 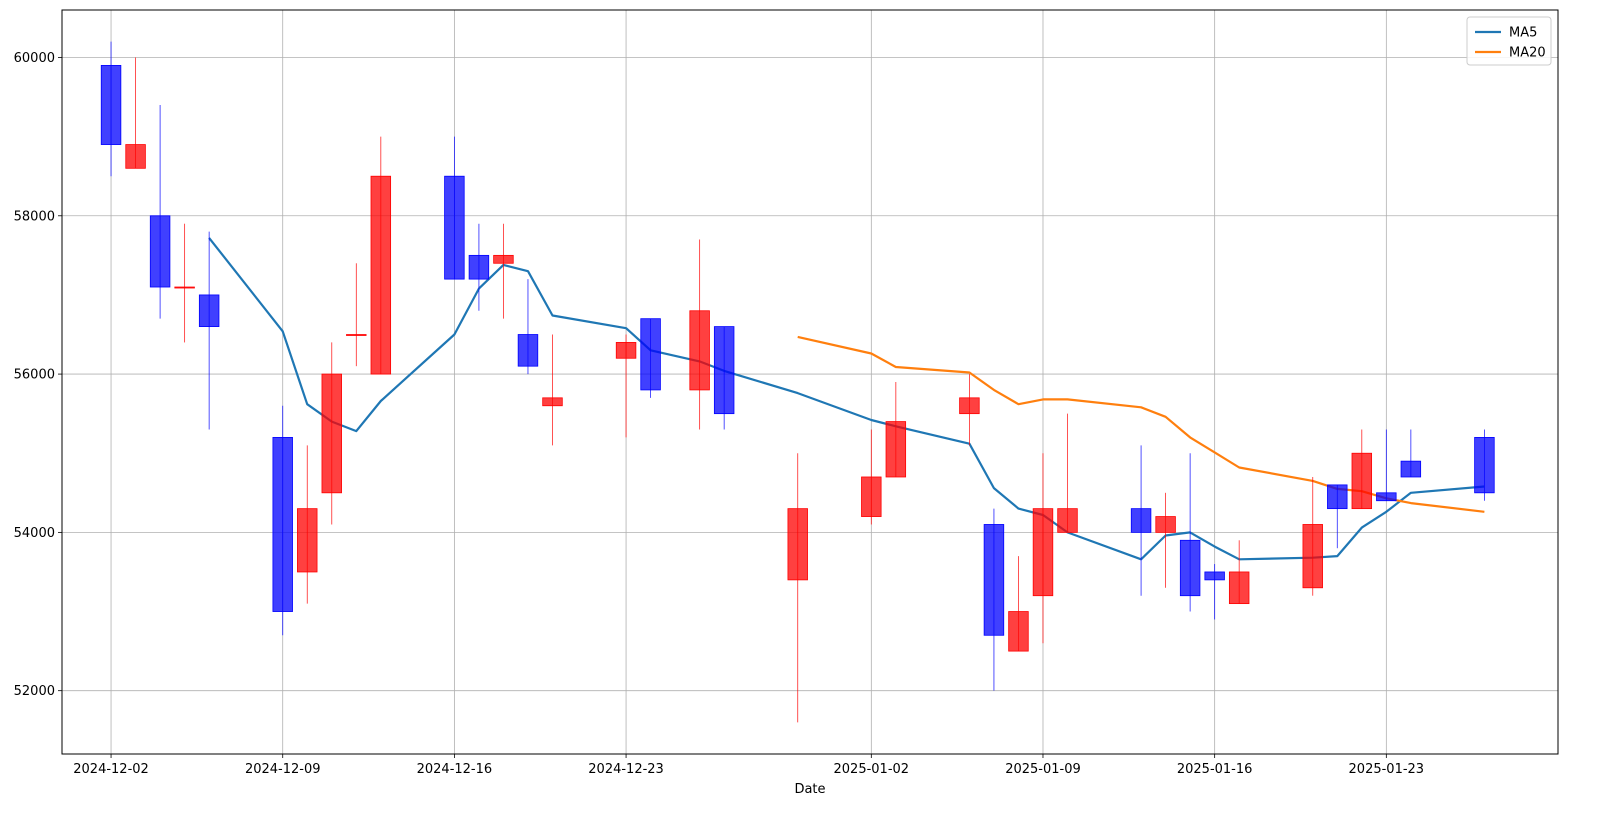 I want to click on x-tick-label: 2024-12-02, so click(x=111, y=769).